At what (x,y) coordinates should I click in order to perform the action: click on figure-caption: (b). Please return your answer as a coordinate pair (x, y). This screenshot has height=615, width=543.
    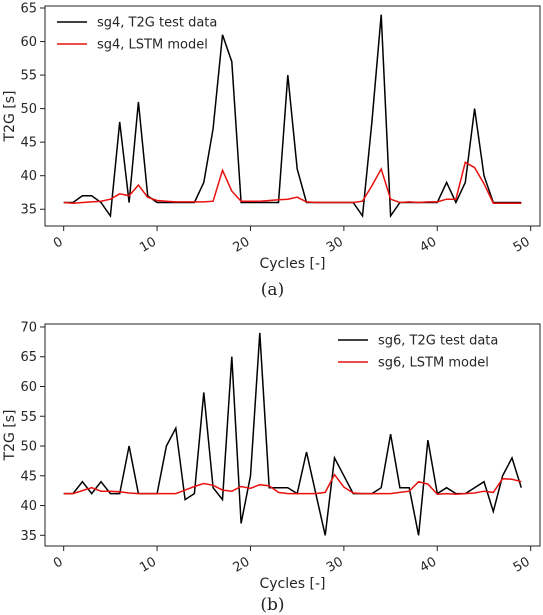
    Looking at the image, I should click on (272, 605).